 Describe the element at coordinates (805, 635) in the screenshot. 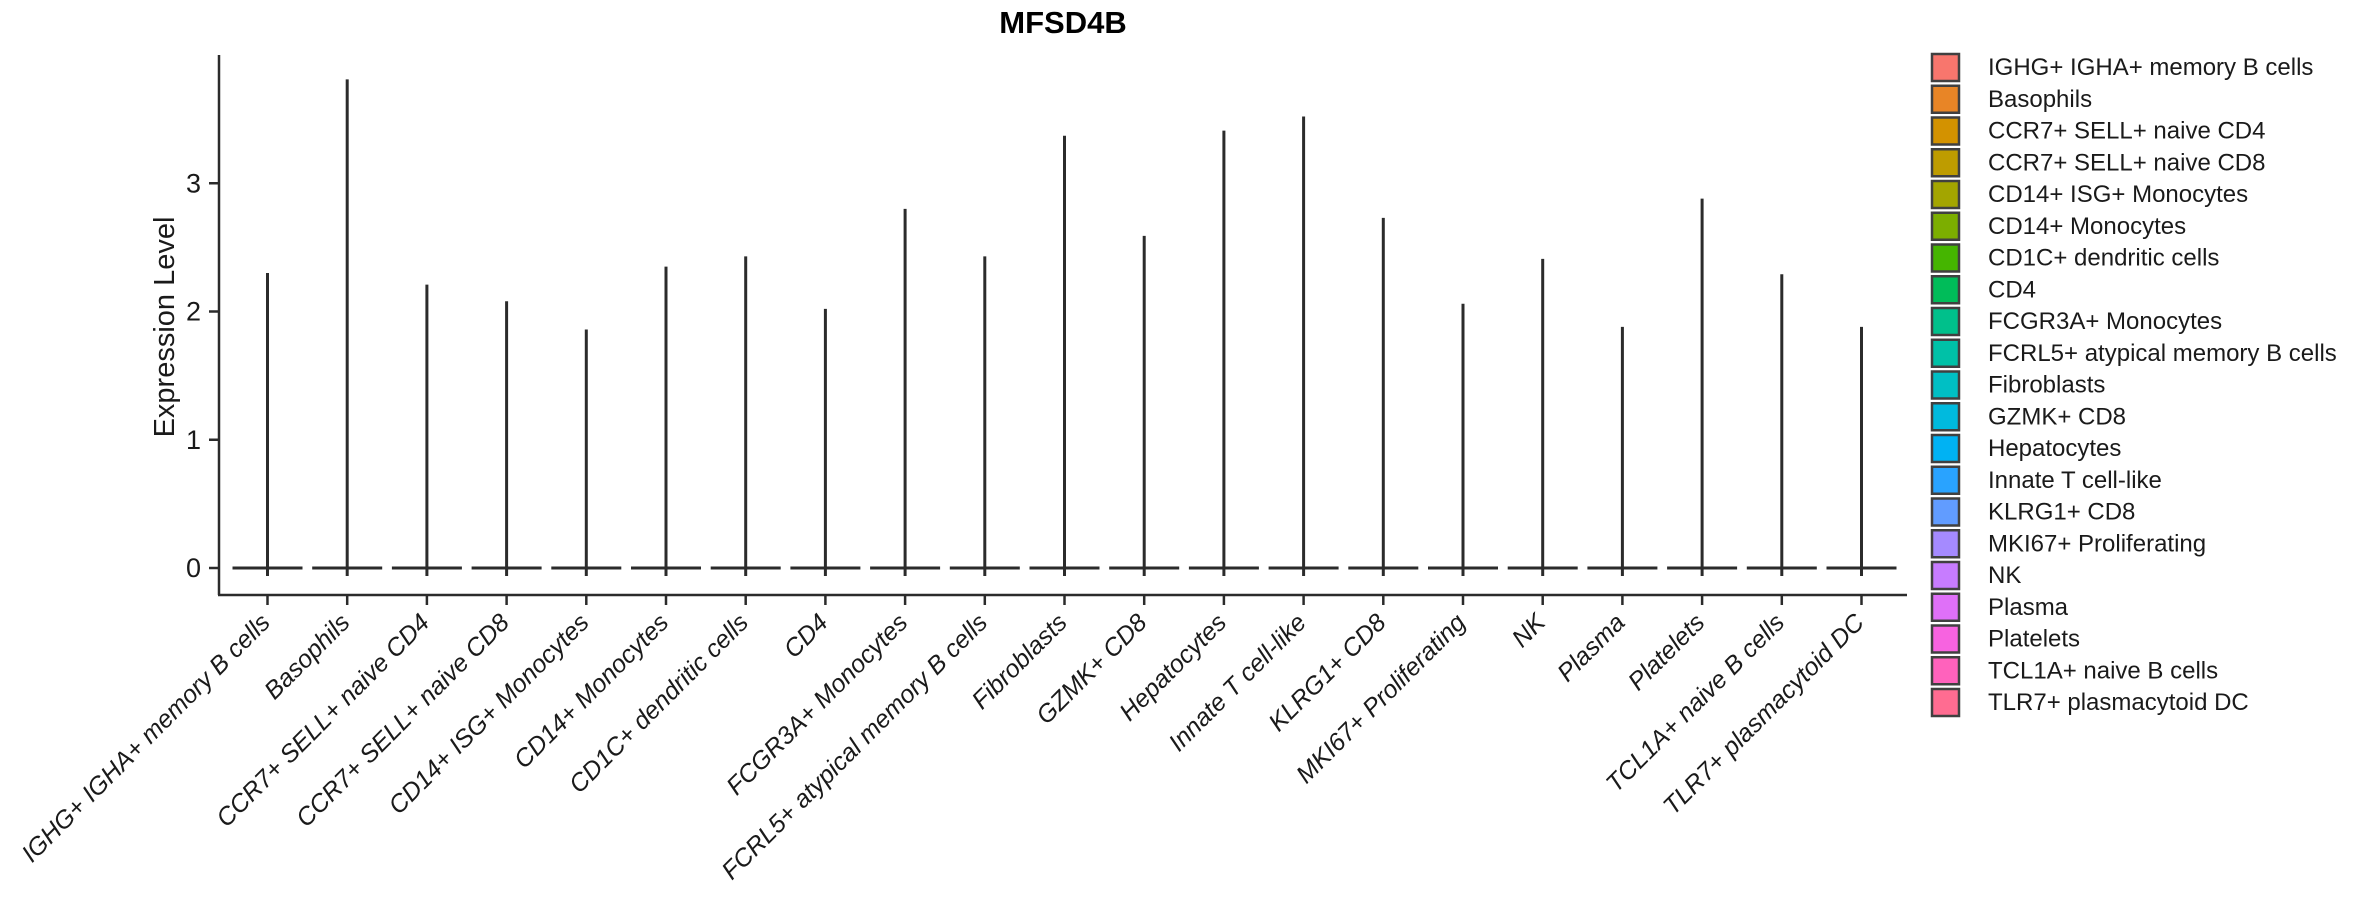

I see `x-tick-label: CD4` at that location.